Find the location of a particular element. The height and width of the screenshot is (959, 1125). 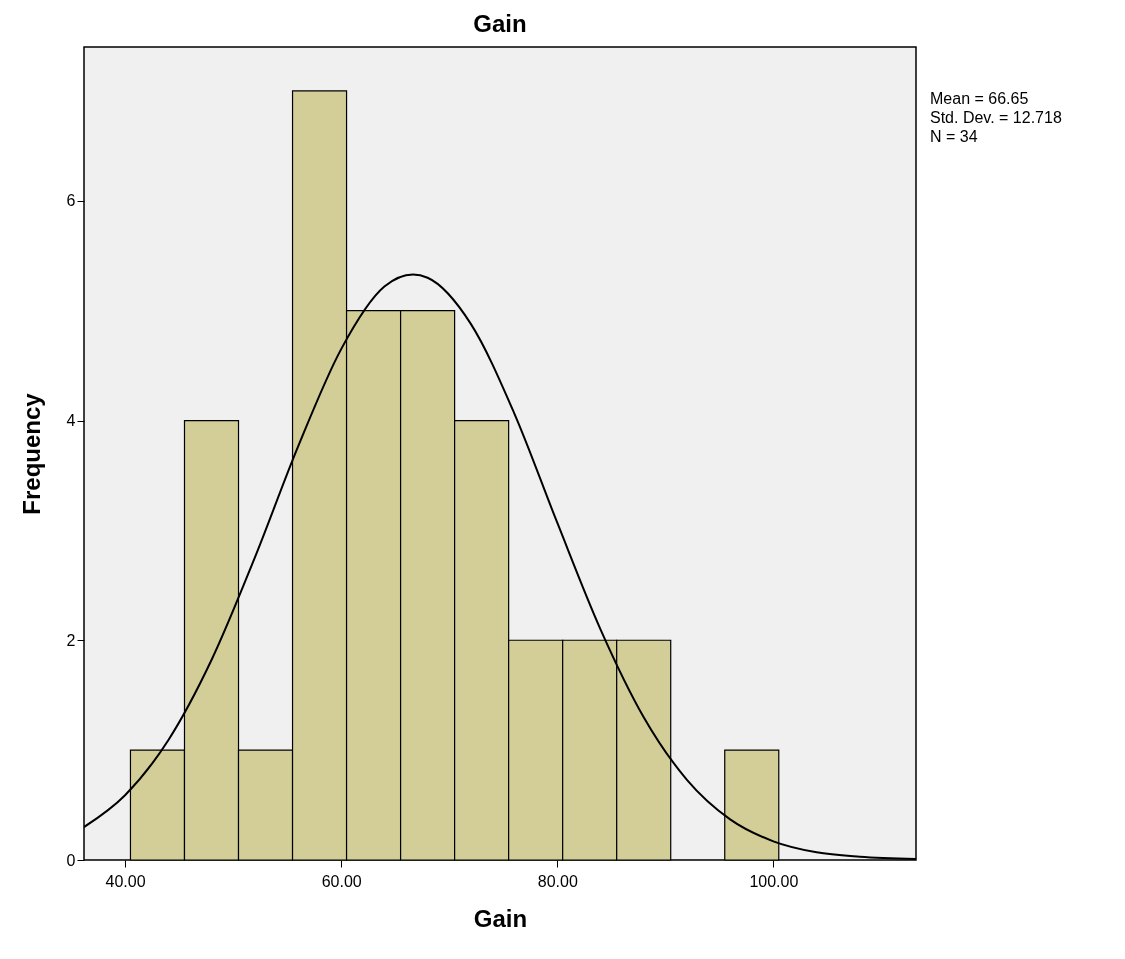

x-tick-label: 100.00 is located at coordinates (774, 881).